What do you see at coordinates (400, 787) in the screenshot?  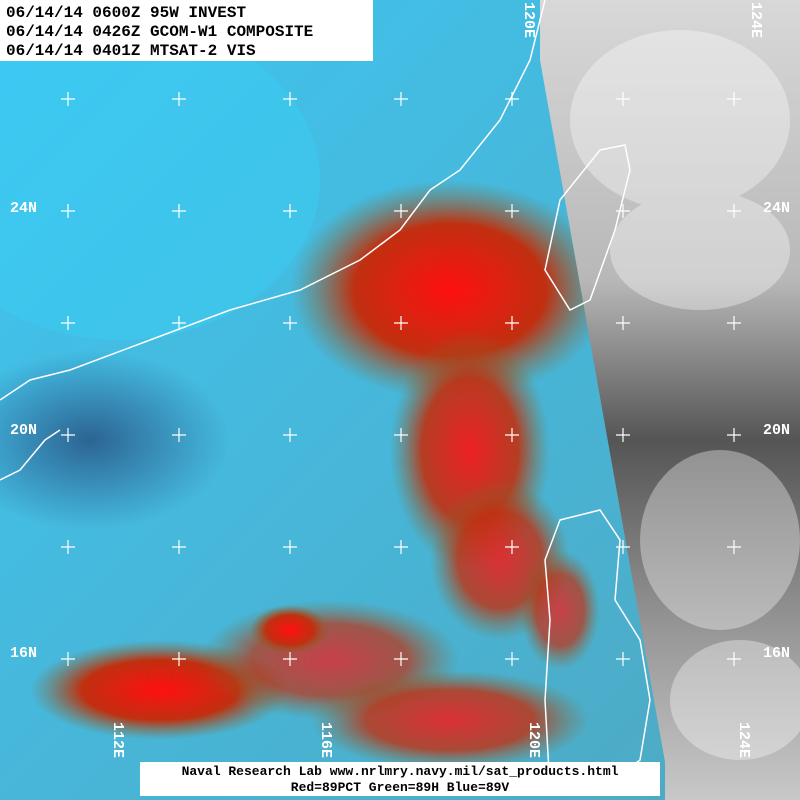 I see `footer-line: Red=89PCT Green=89H Blue=89V` at bounding box center [400, 787].